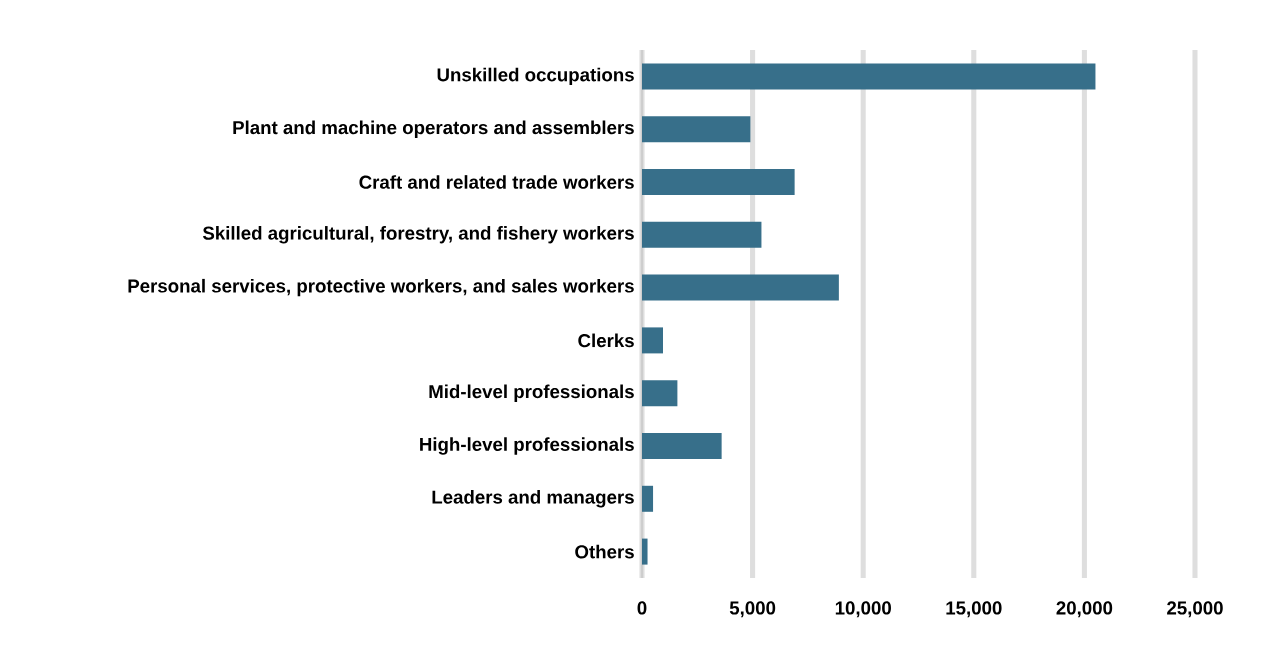 The height and width of the screenshot is (656, 1275). What do you see at coordinates (1195, 609) in the screenshot?
I see `x-tick-label: 25,000` at bounding box center [1195, 609].